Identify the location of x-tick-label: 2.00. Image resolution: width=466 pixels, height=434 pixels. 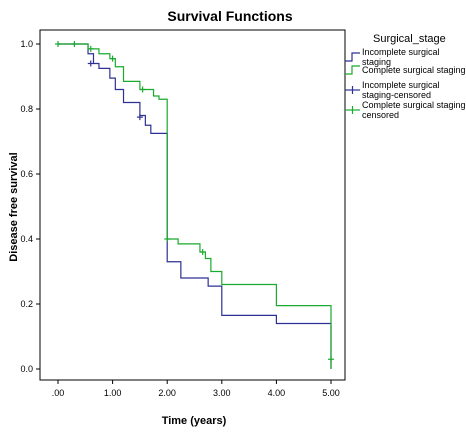
(167, 393).